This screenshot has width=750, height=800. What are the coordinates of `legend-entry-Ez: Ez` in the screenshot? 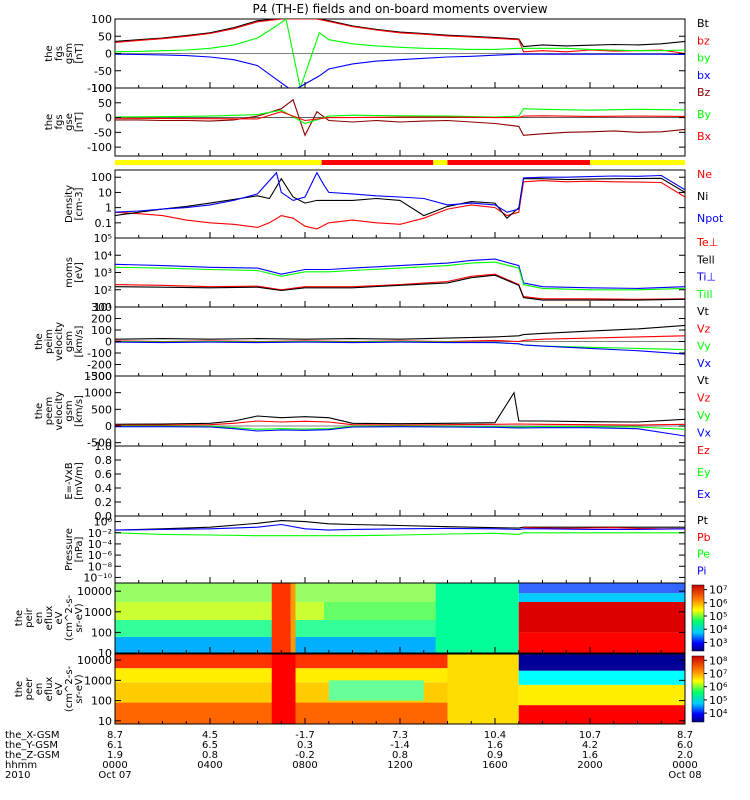 It's located at (703, 450).